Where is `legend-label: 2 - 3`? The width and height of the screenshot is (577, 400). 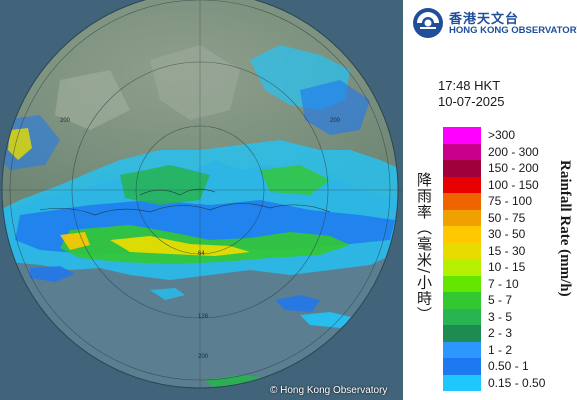
legend-label: 2 - 3 is located at coordinates (500, 333).